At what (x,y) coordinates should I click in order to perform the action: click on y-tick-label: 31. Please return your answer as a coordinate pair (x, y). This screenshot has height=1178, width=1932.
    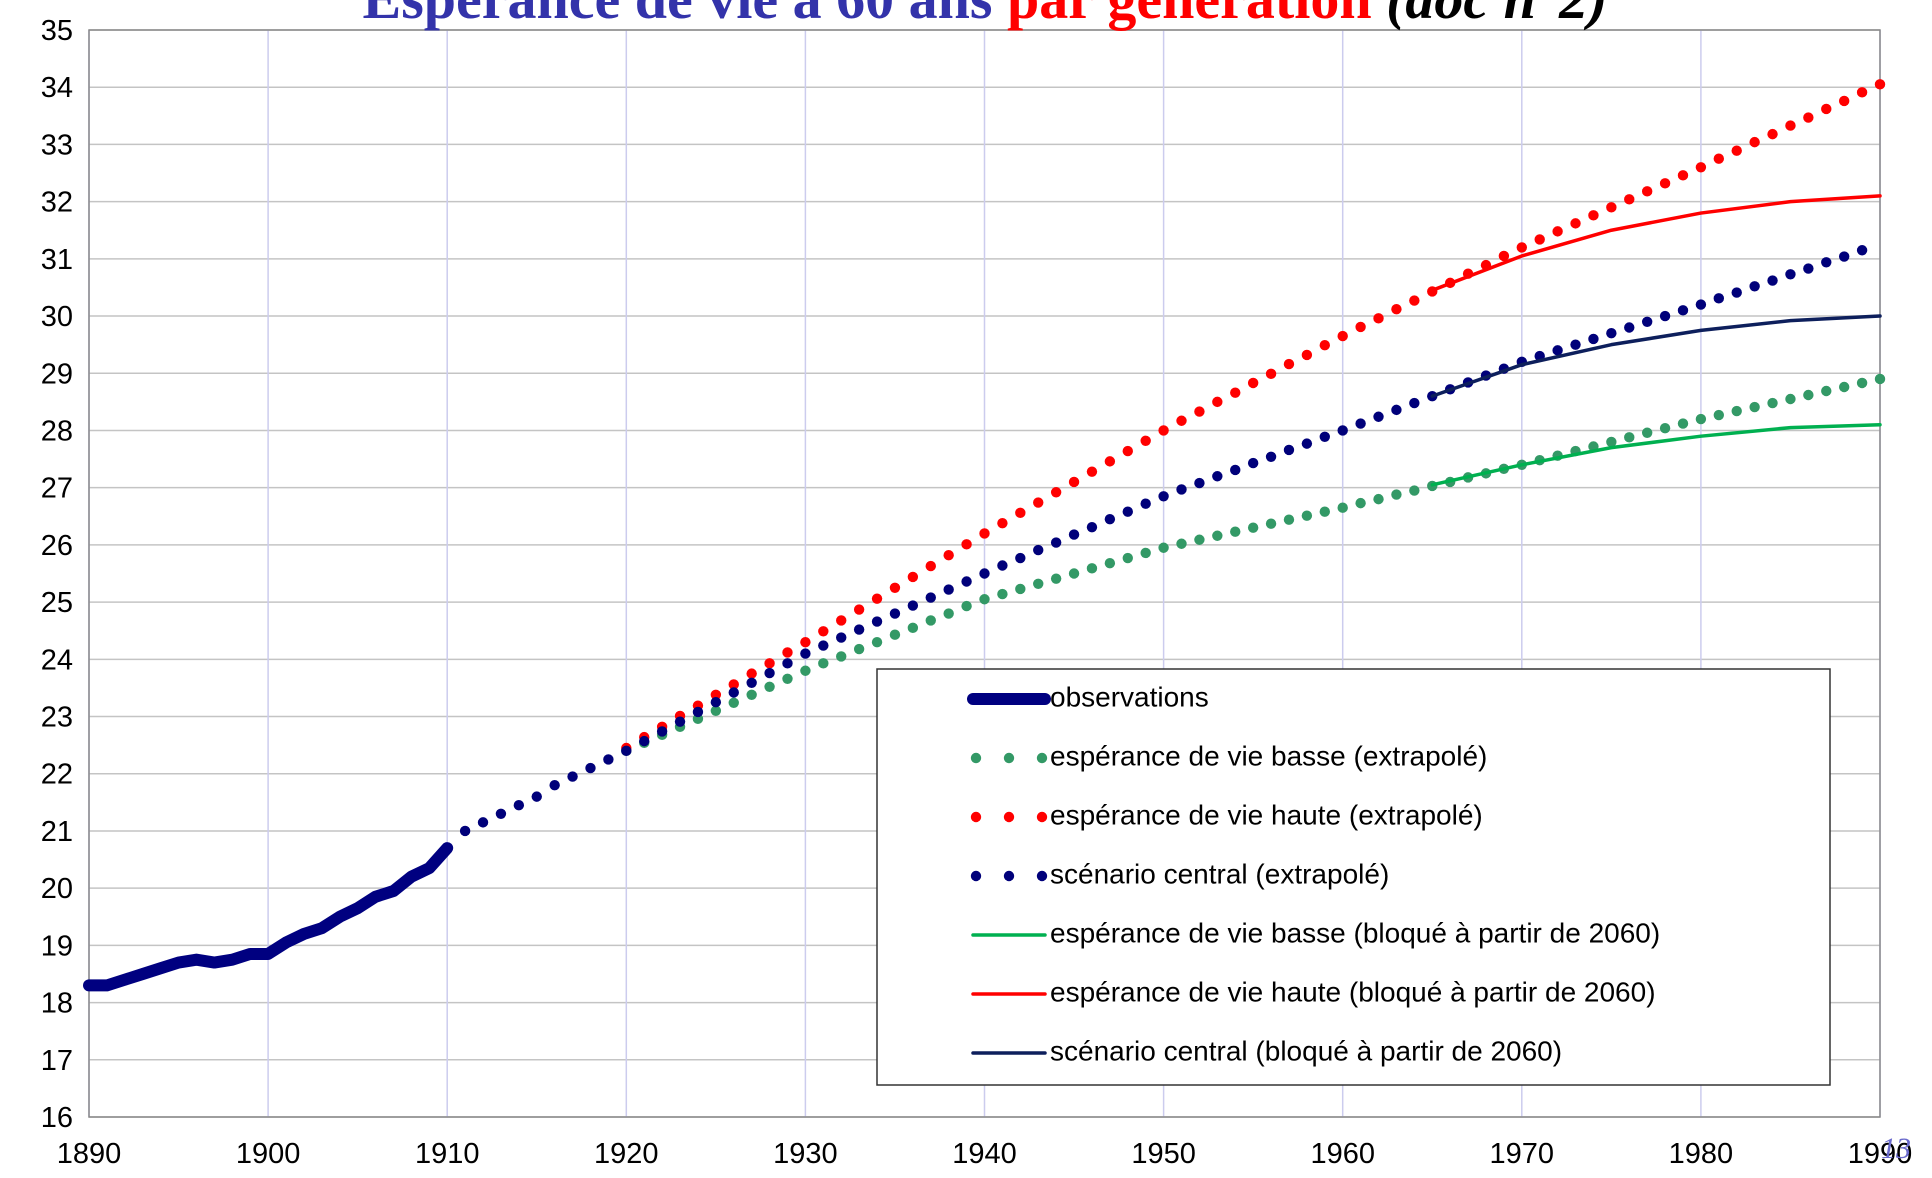
    Looking at the image, I should click on (57, 260).